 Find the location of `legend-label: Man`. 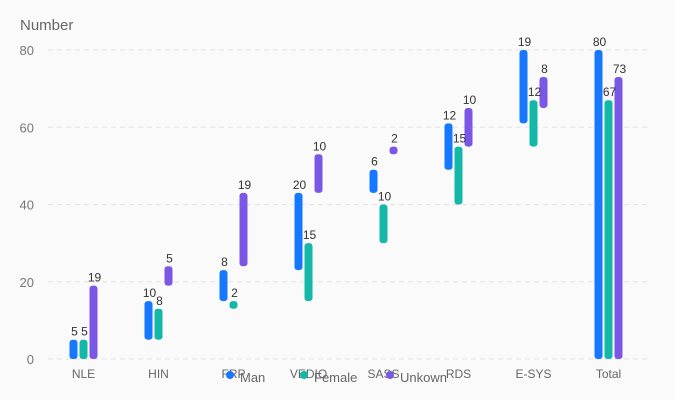

legend-label: Man is located at coordinates (252, 377).